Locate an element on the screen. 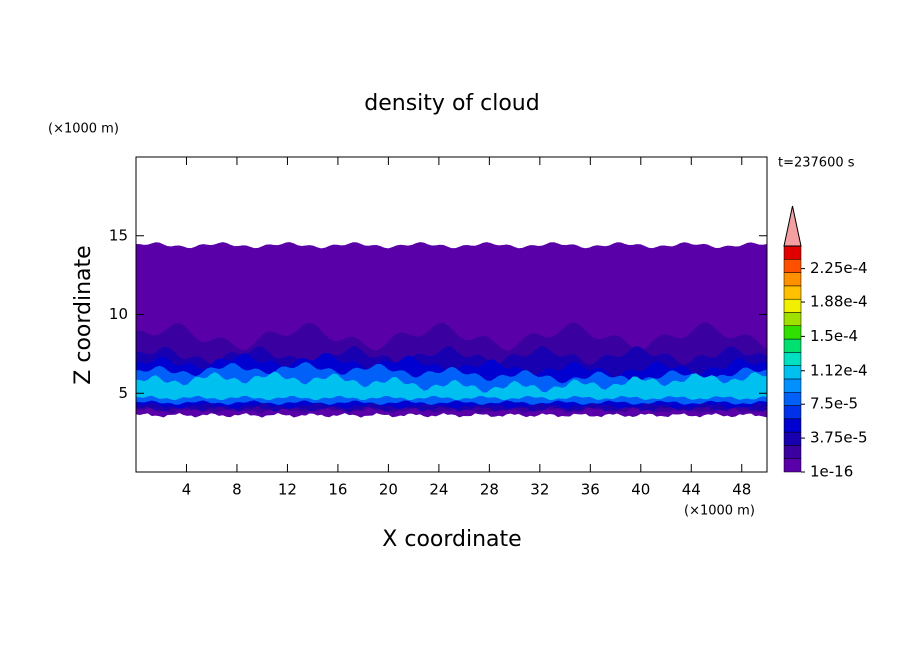  chart-title: density of cloud is located at coordinates (451, 103).